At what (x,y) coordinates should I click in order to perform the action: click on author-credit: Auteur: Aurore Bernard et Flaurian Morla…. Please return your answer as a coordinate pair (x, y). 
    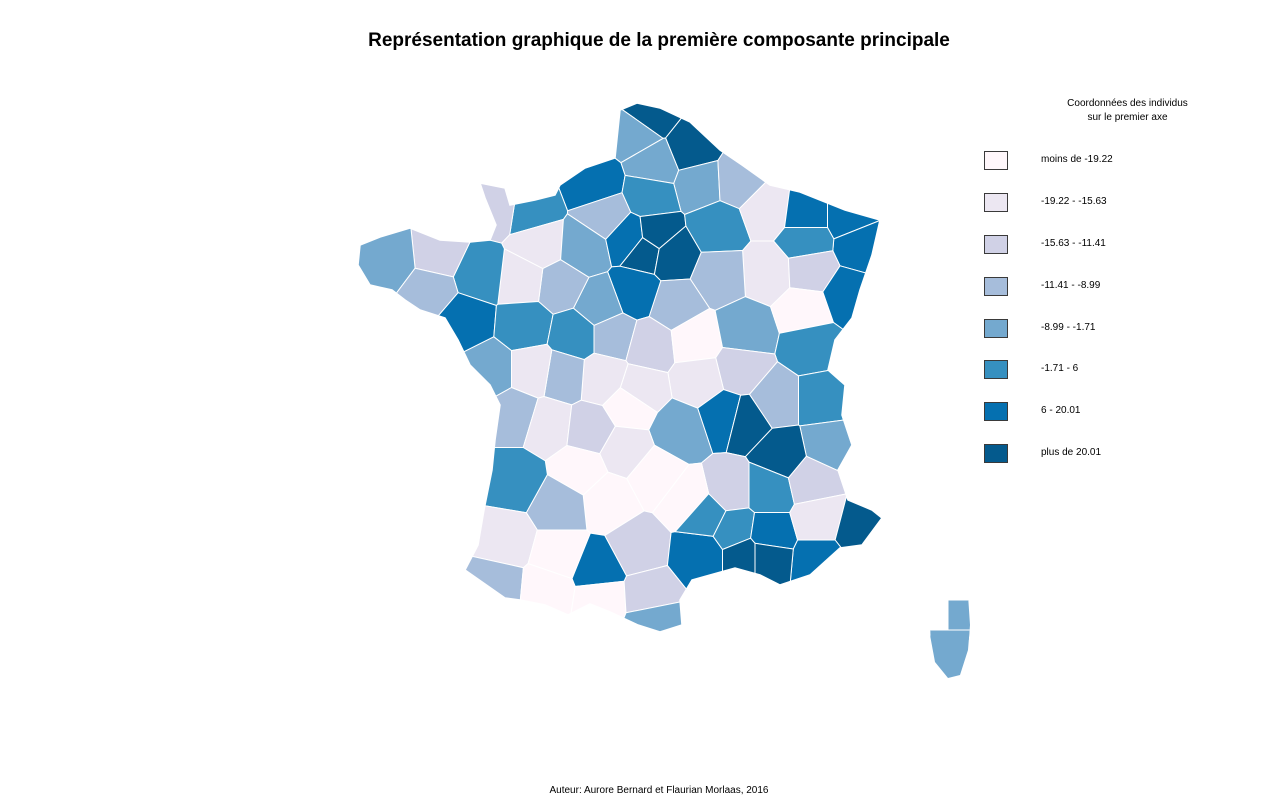
    Looking at the image, I should click on (659, 790).